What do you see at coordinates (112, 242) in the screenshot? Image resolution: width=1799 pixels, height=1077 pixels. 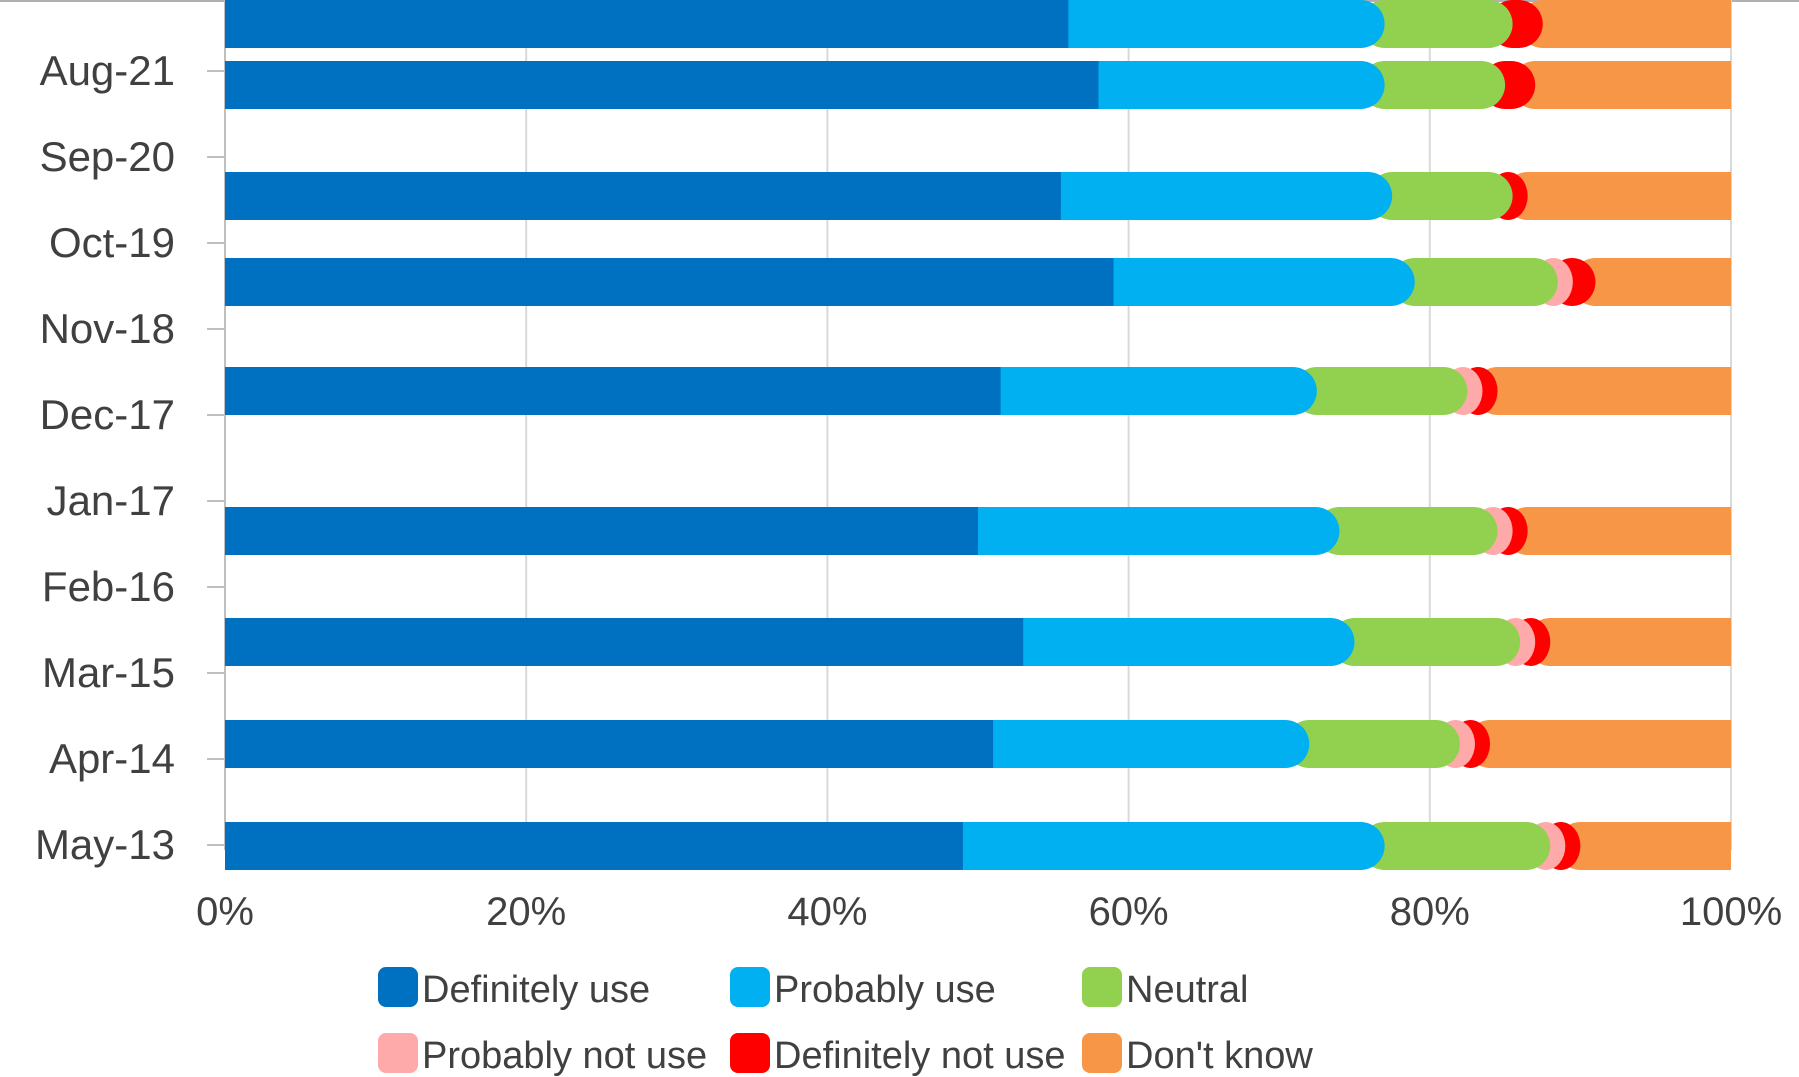 I see `y-tick-label: Oct-19` at bounding box center [112, 242].